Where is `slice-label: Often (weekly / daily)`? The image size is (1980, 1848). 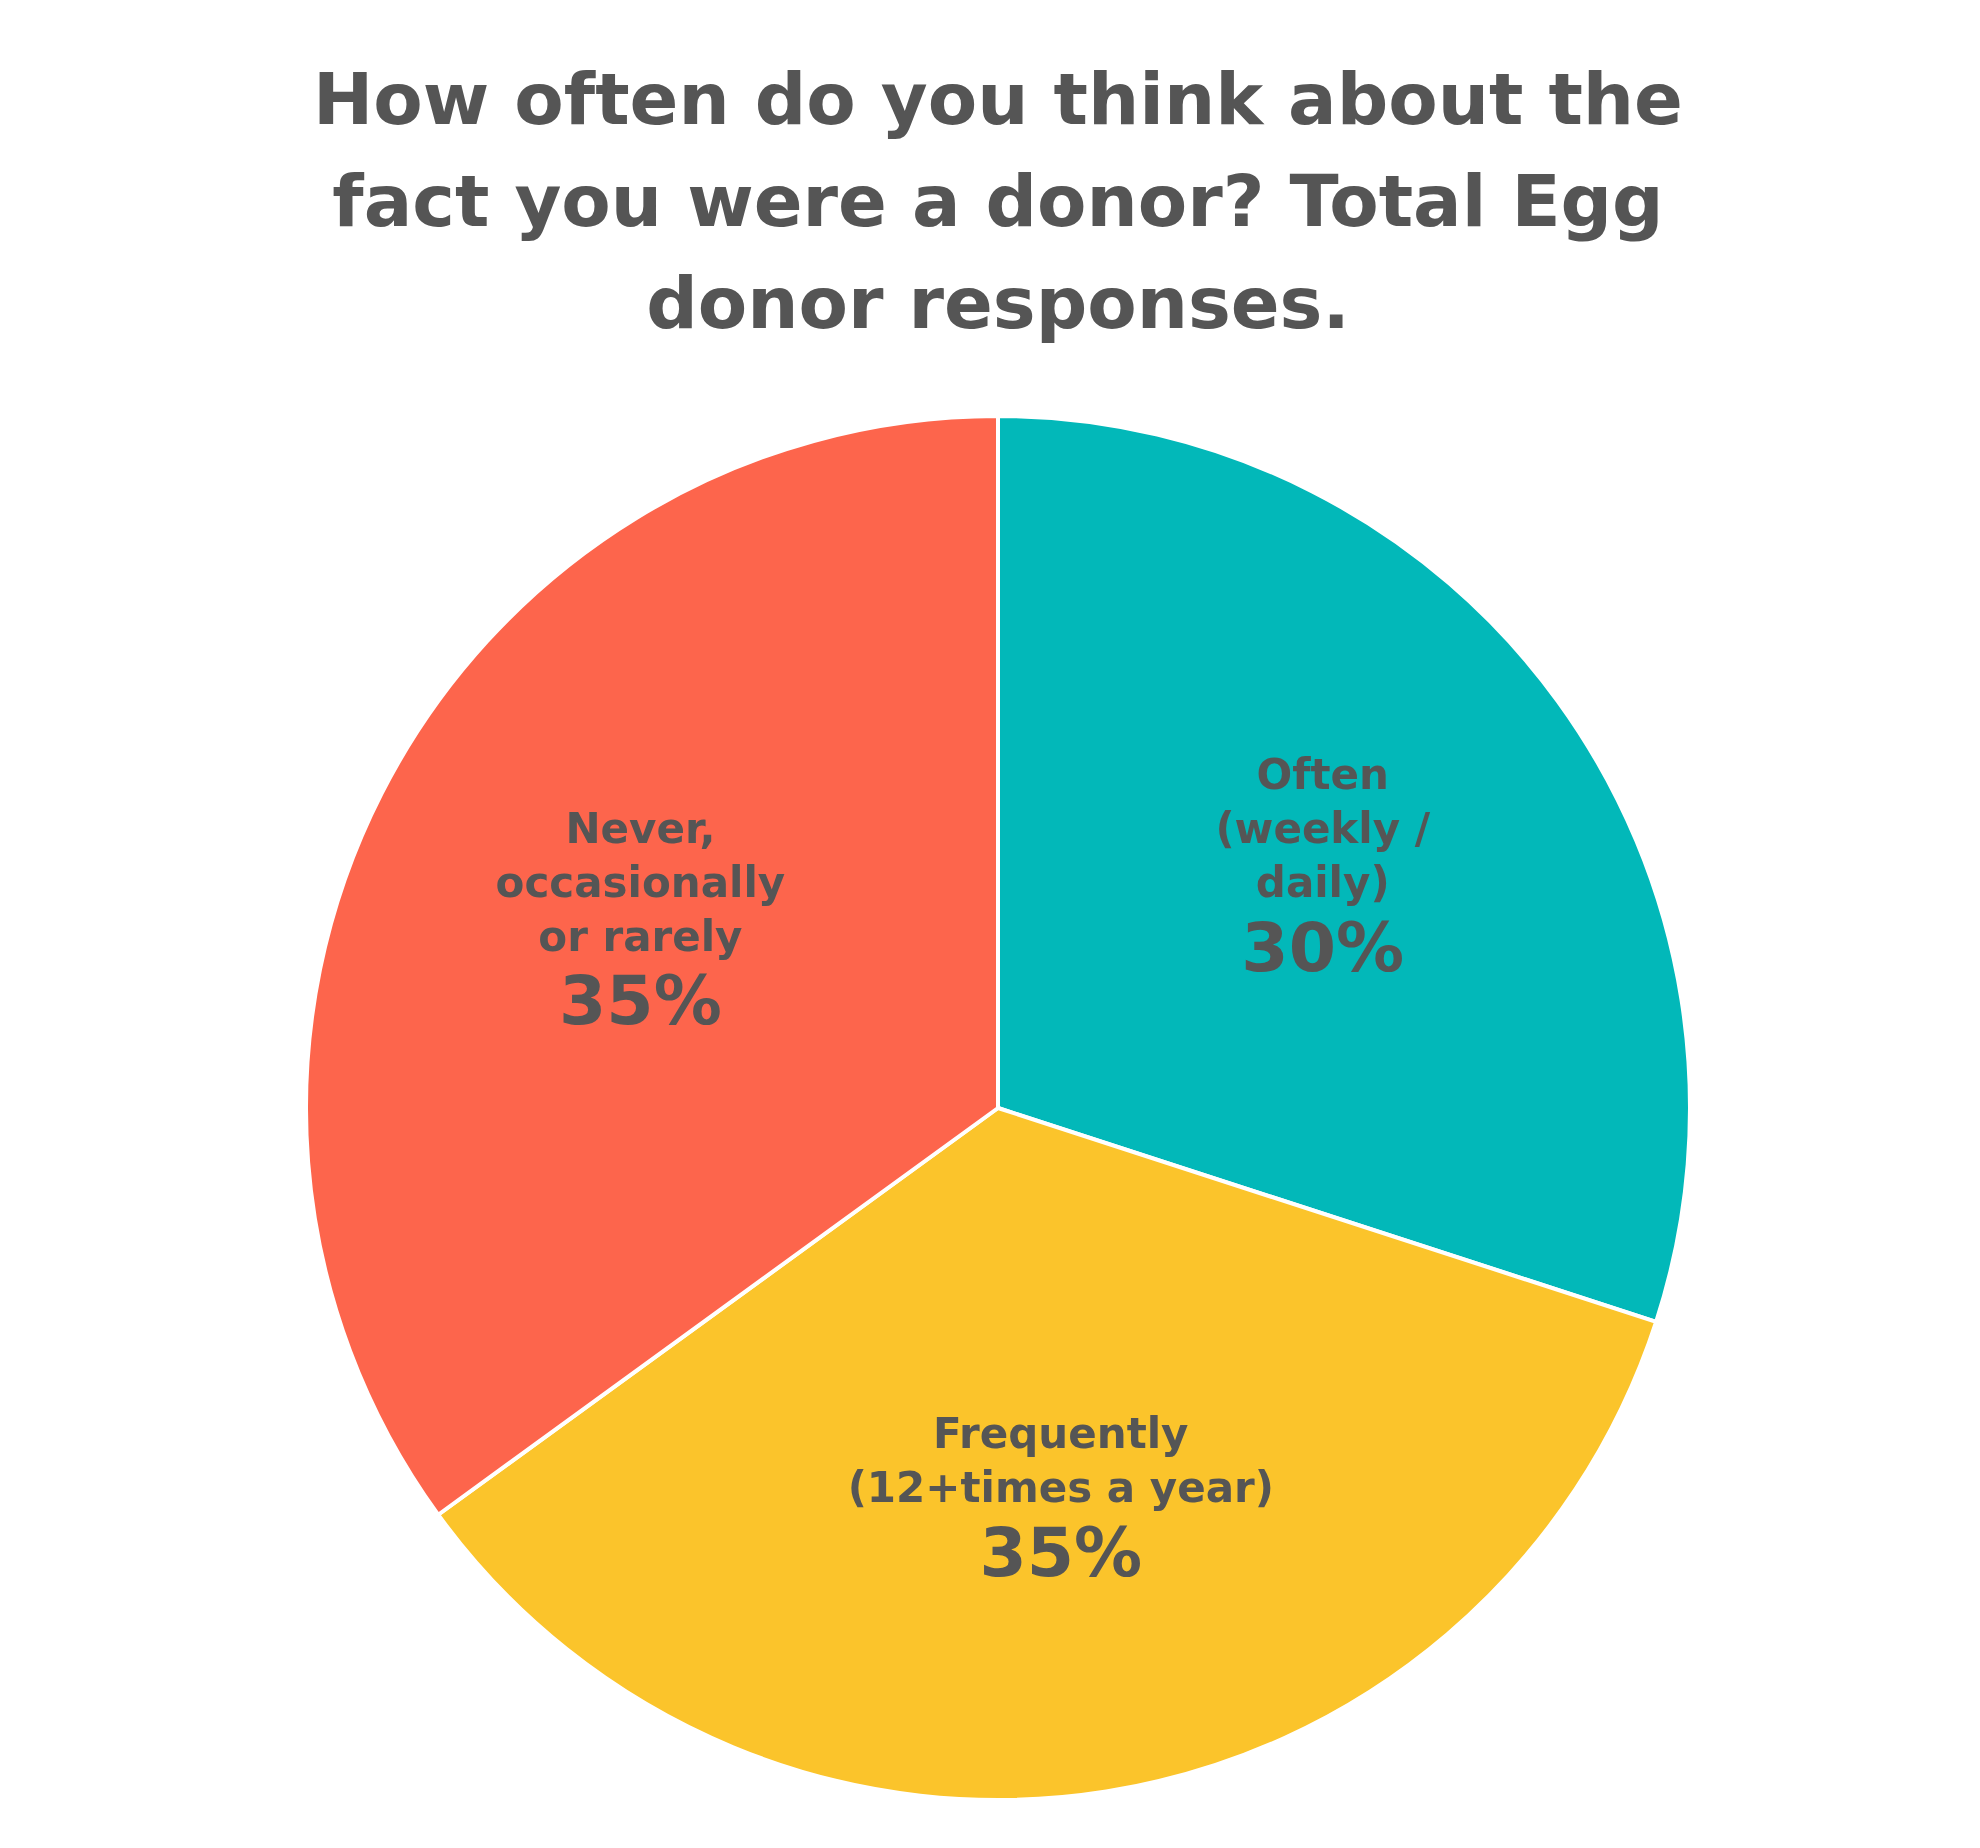
slice-label: Often (weekly / daily) is located at coordinates (1323, 828).